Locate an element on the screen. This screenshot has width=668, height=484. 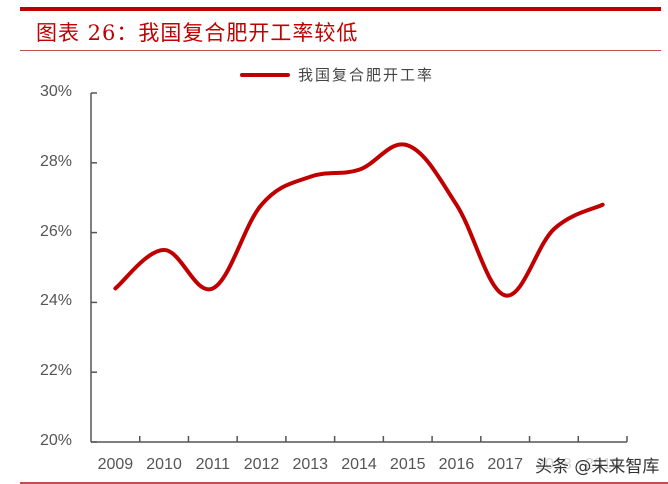
x-tick-label: 2015 is located at coordinates (407, 464).